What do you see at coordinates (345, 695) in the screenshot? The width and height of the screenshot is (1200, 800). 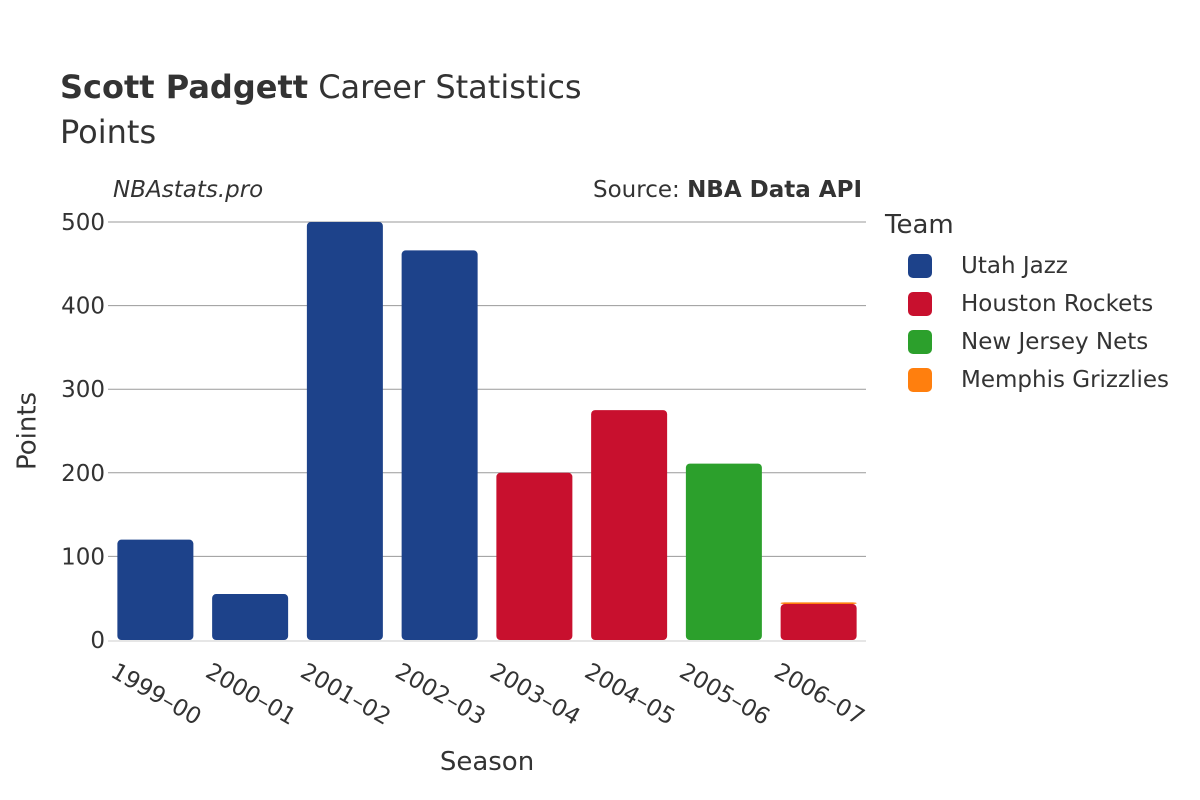 I see `x-tick-label: 2001–02` at bounding box center [345, 695].